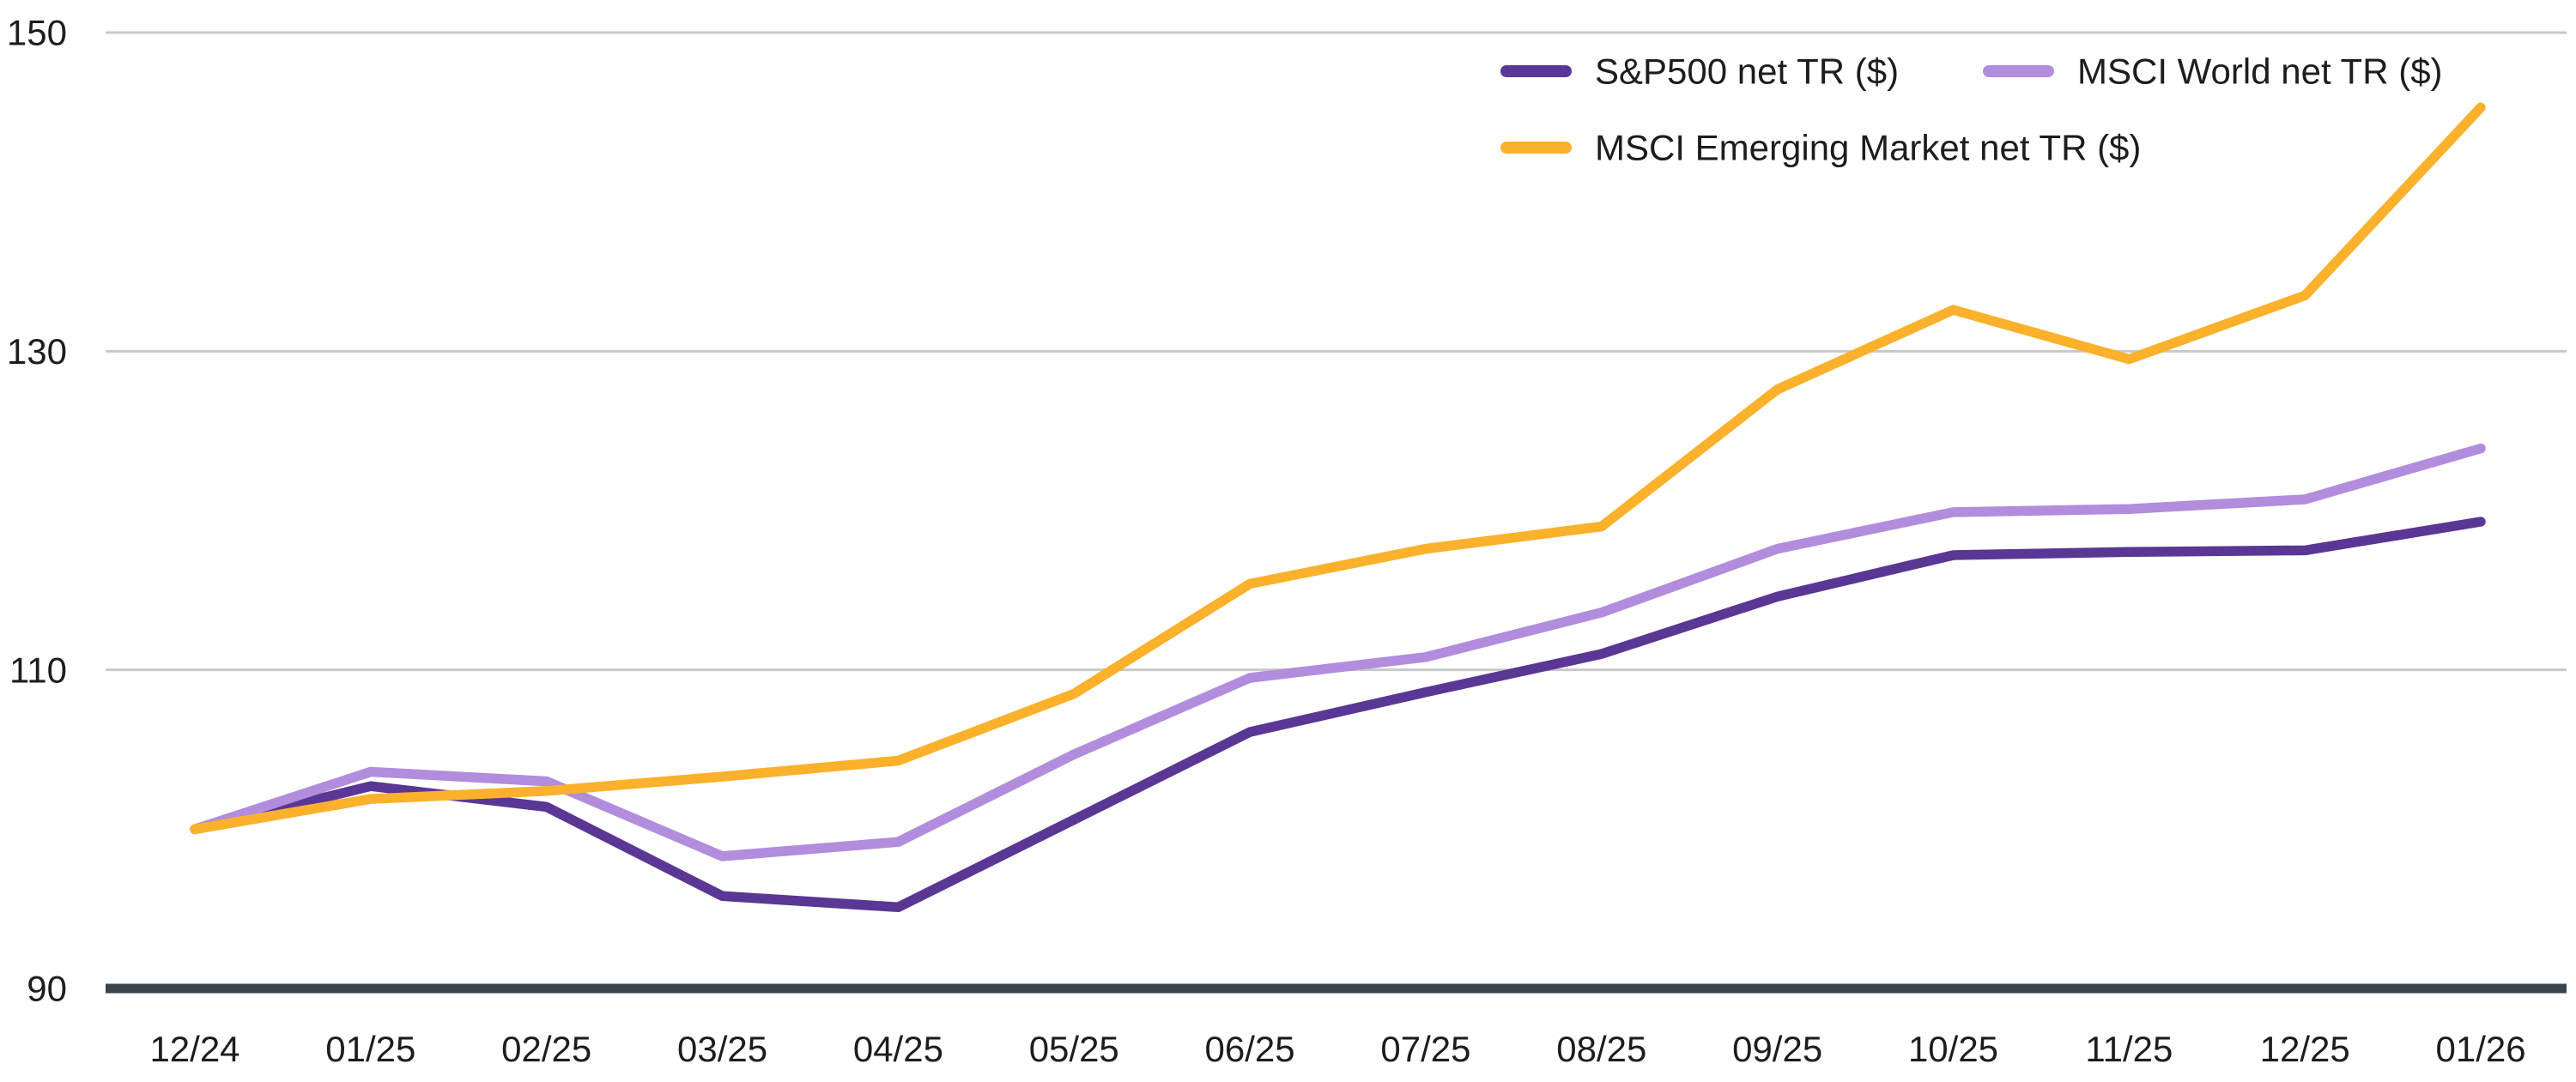 The image size is (2576, 1082). I want to click on x-tick-label-12-24: 12/24, so click(194, 1049).